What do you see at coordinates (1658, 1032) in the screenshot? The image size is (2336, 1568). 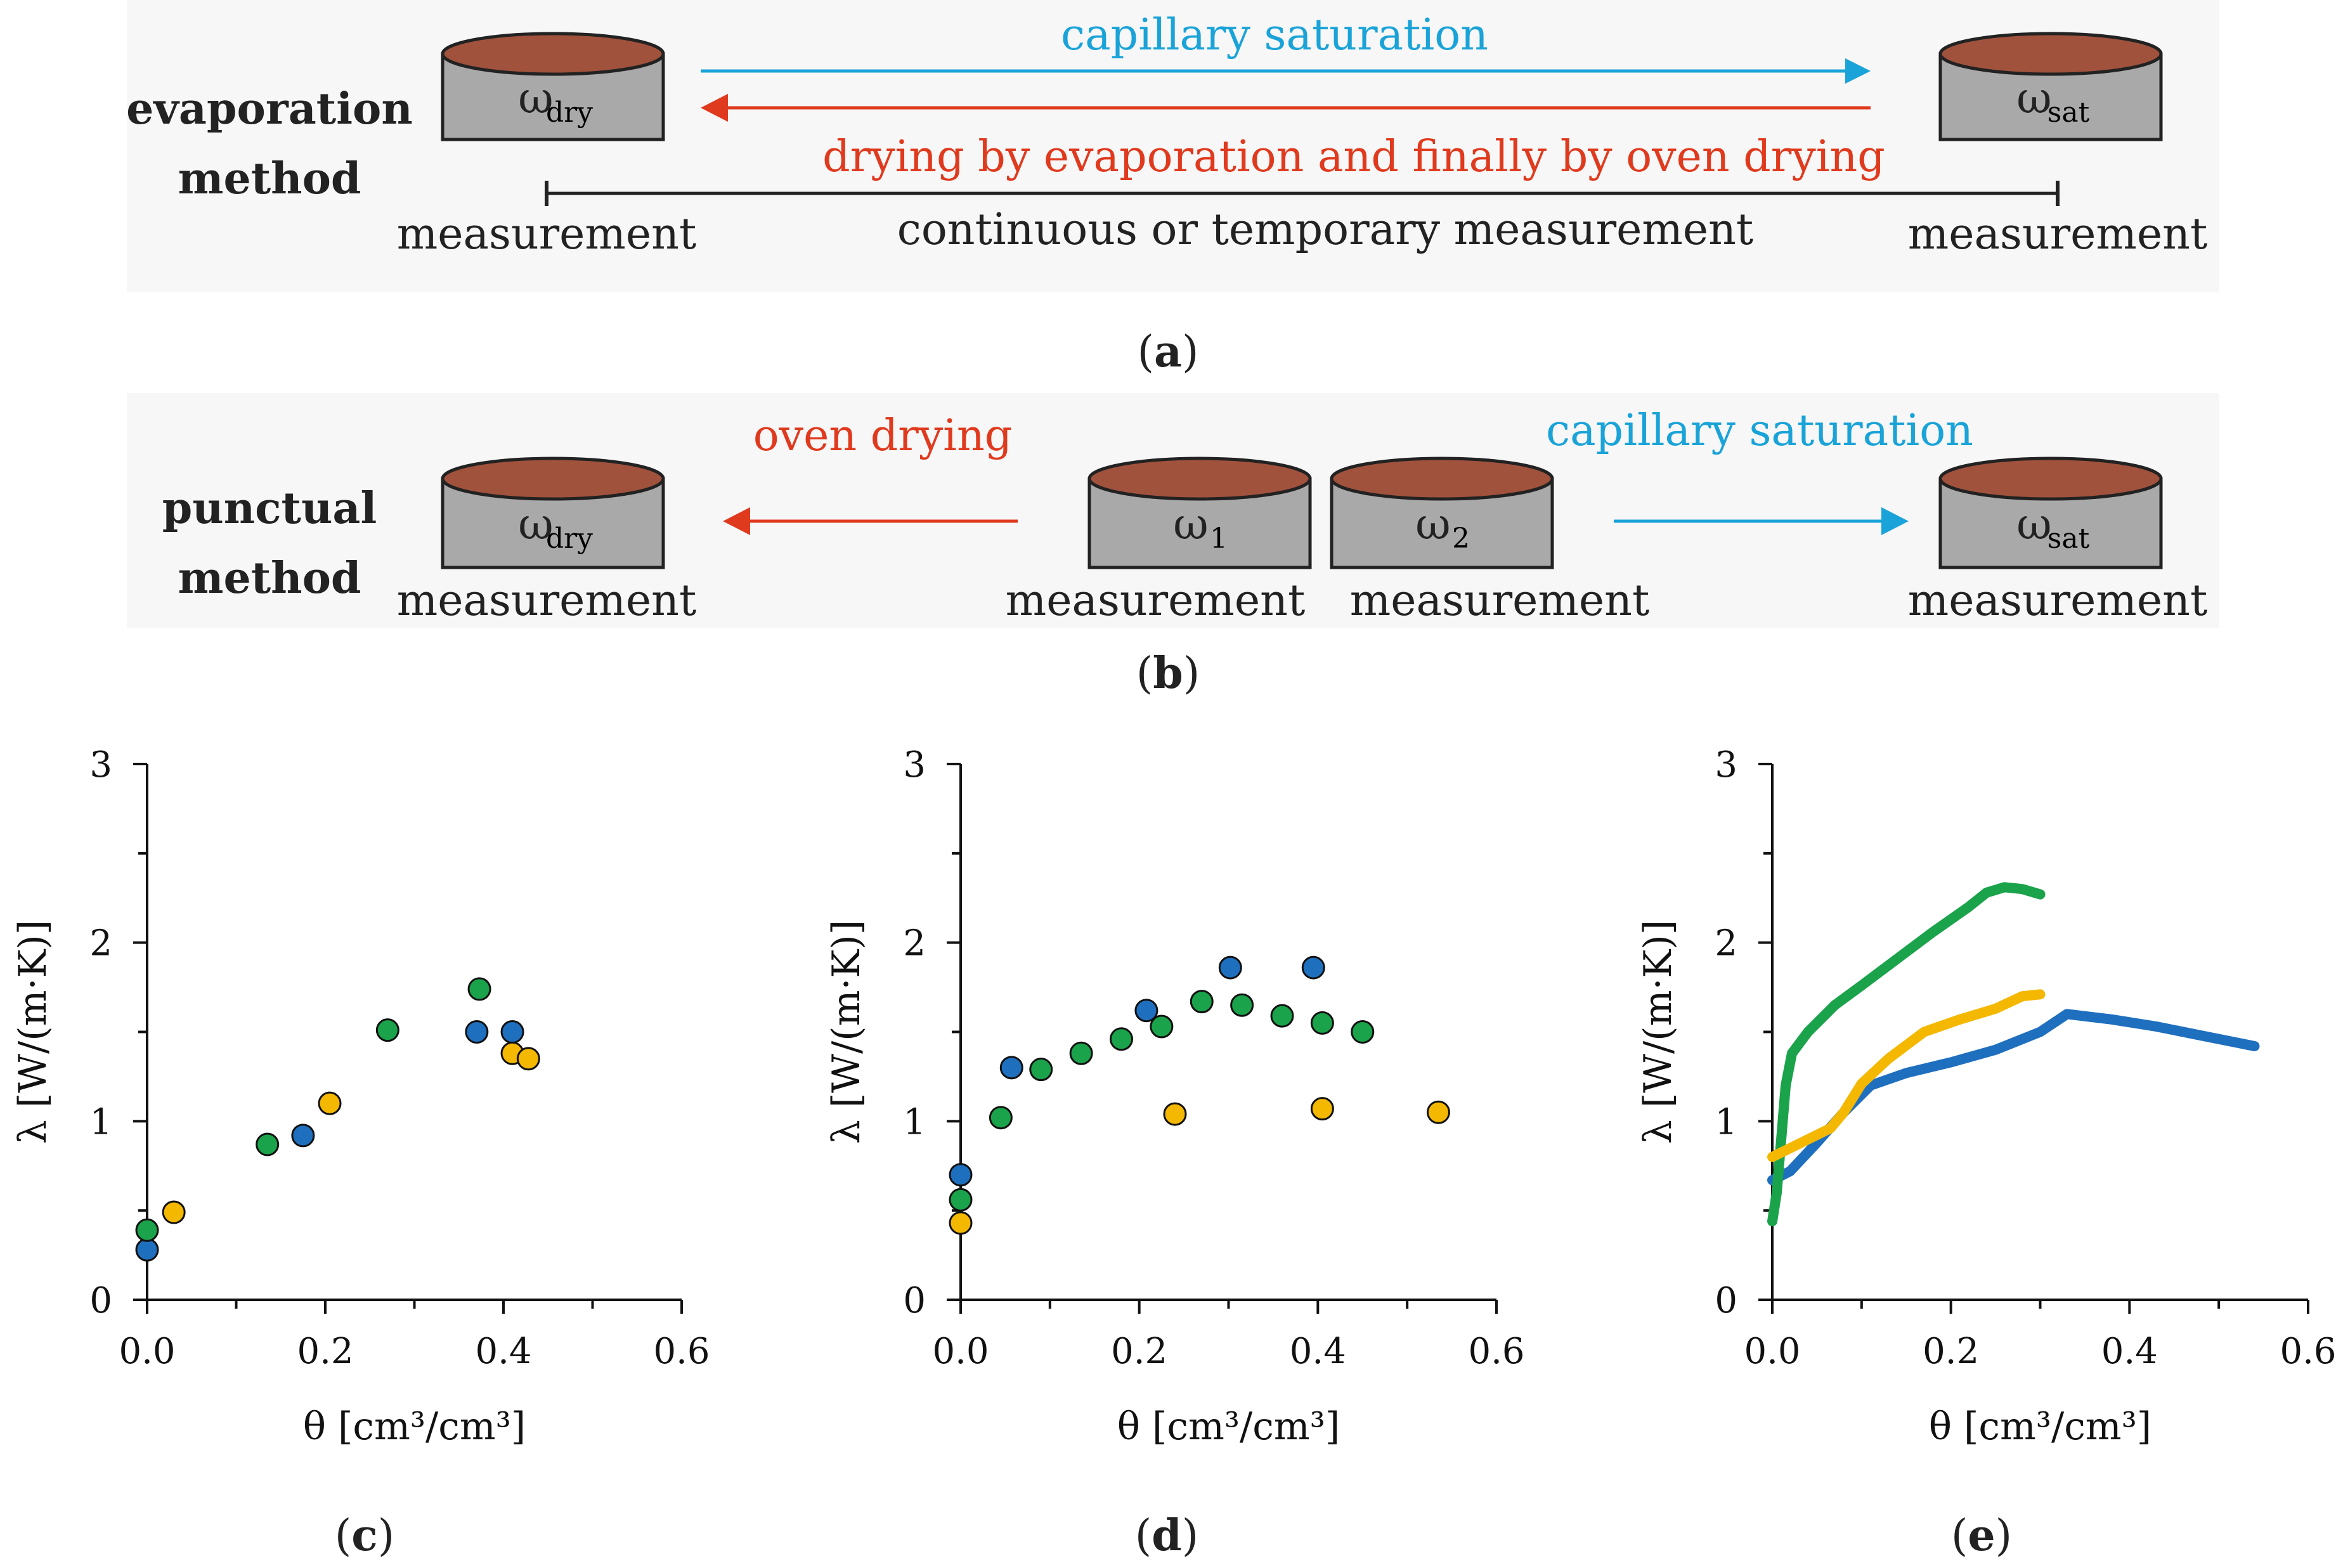 I see `y-axis-label-e: λ [W/(m·K)]` at bounding box center [1658, 1032].